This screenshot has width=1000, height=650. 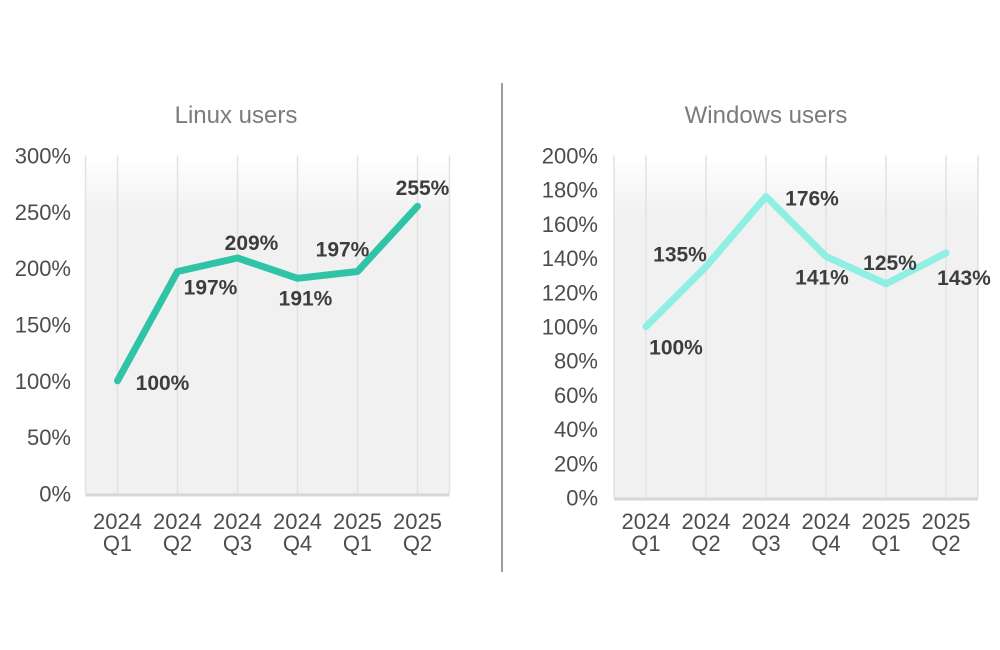 What do you see at coordinates (252, 243) in the screenshot?
I see `point-label: 209%` at bounding box center [252, 243].